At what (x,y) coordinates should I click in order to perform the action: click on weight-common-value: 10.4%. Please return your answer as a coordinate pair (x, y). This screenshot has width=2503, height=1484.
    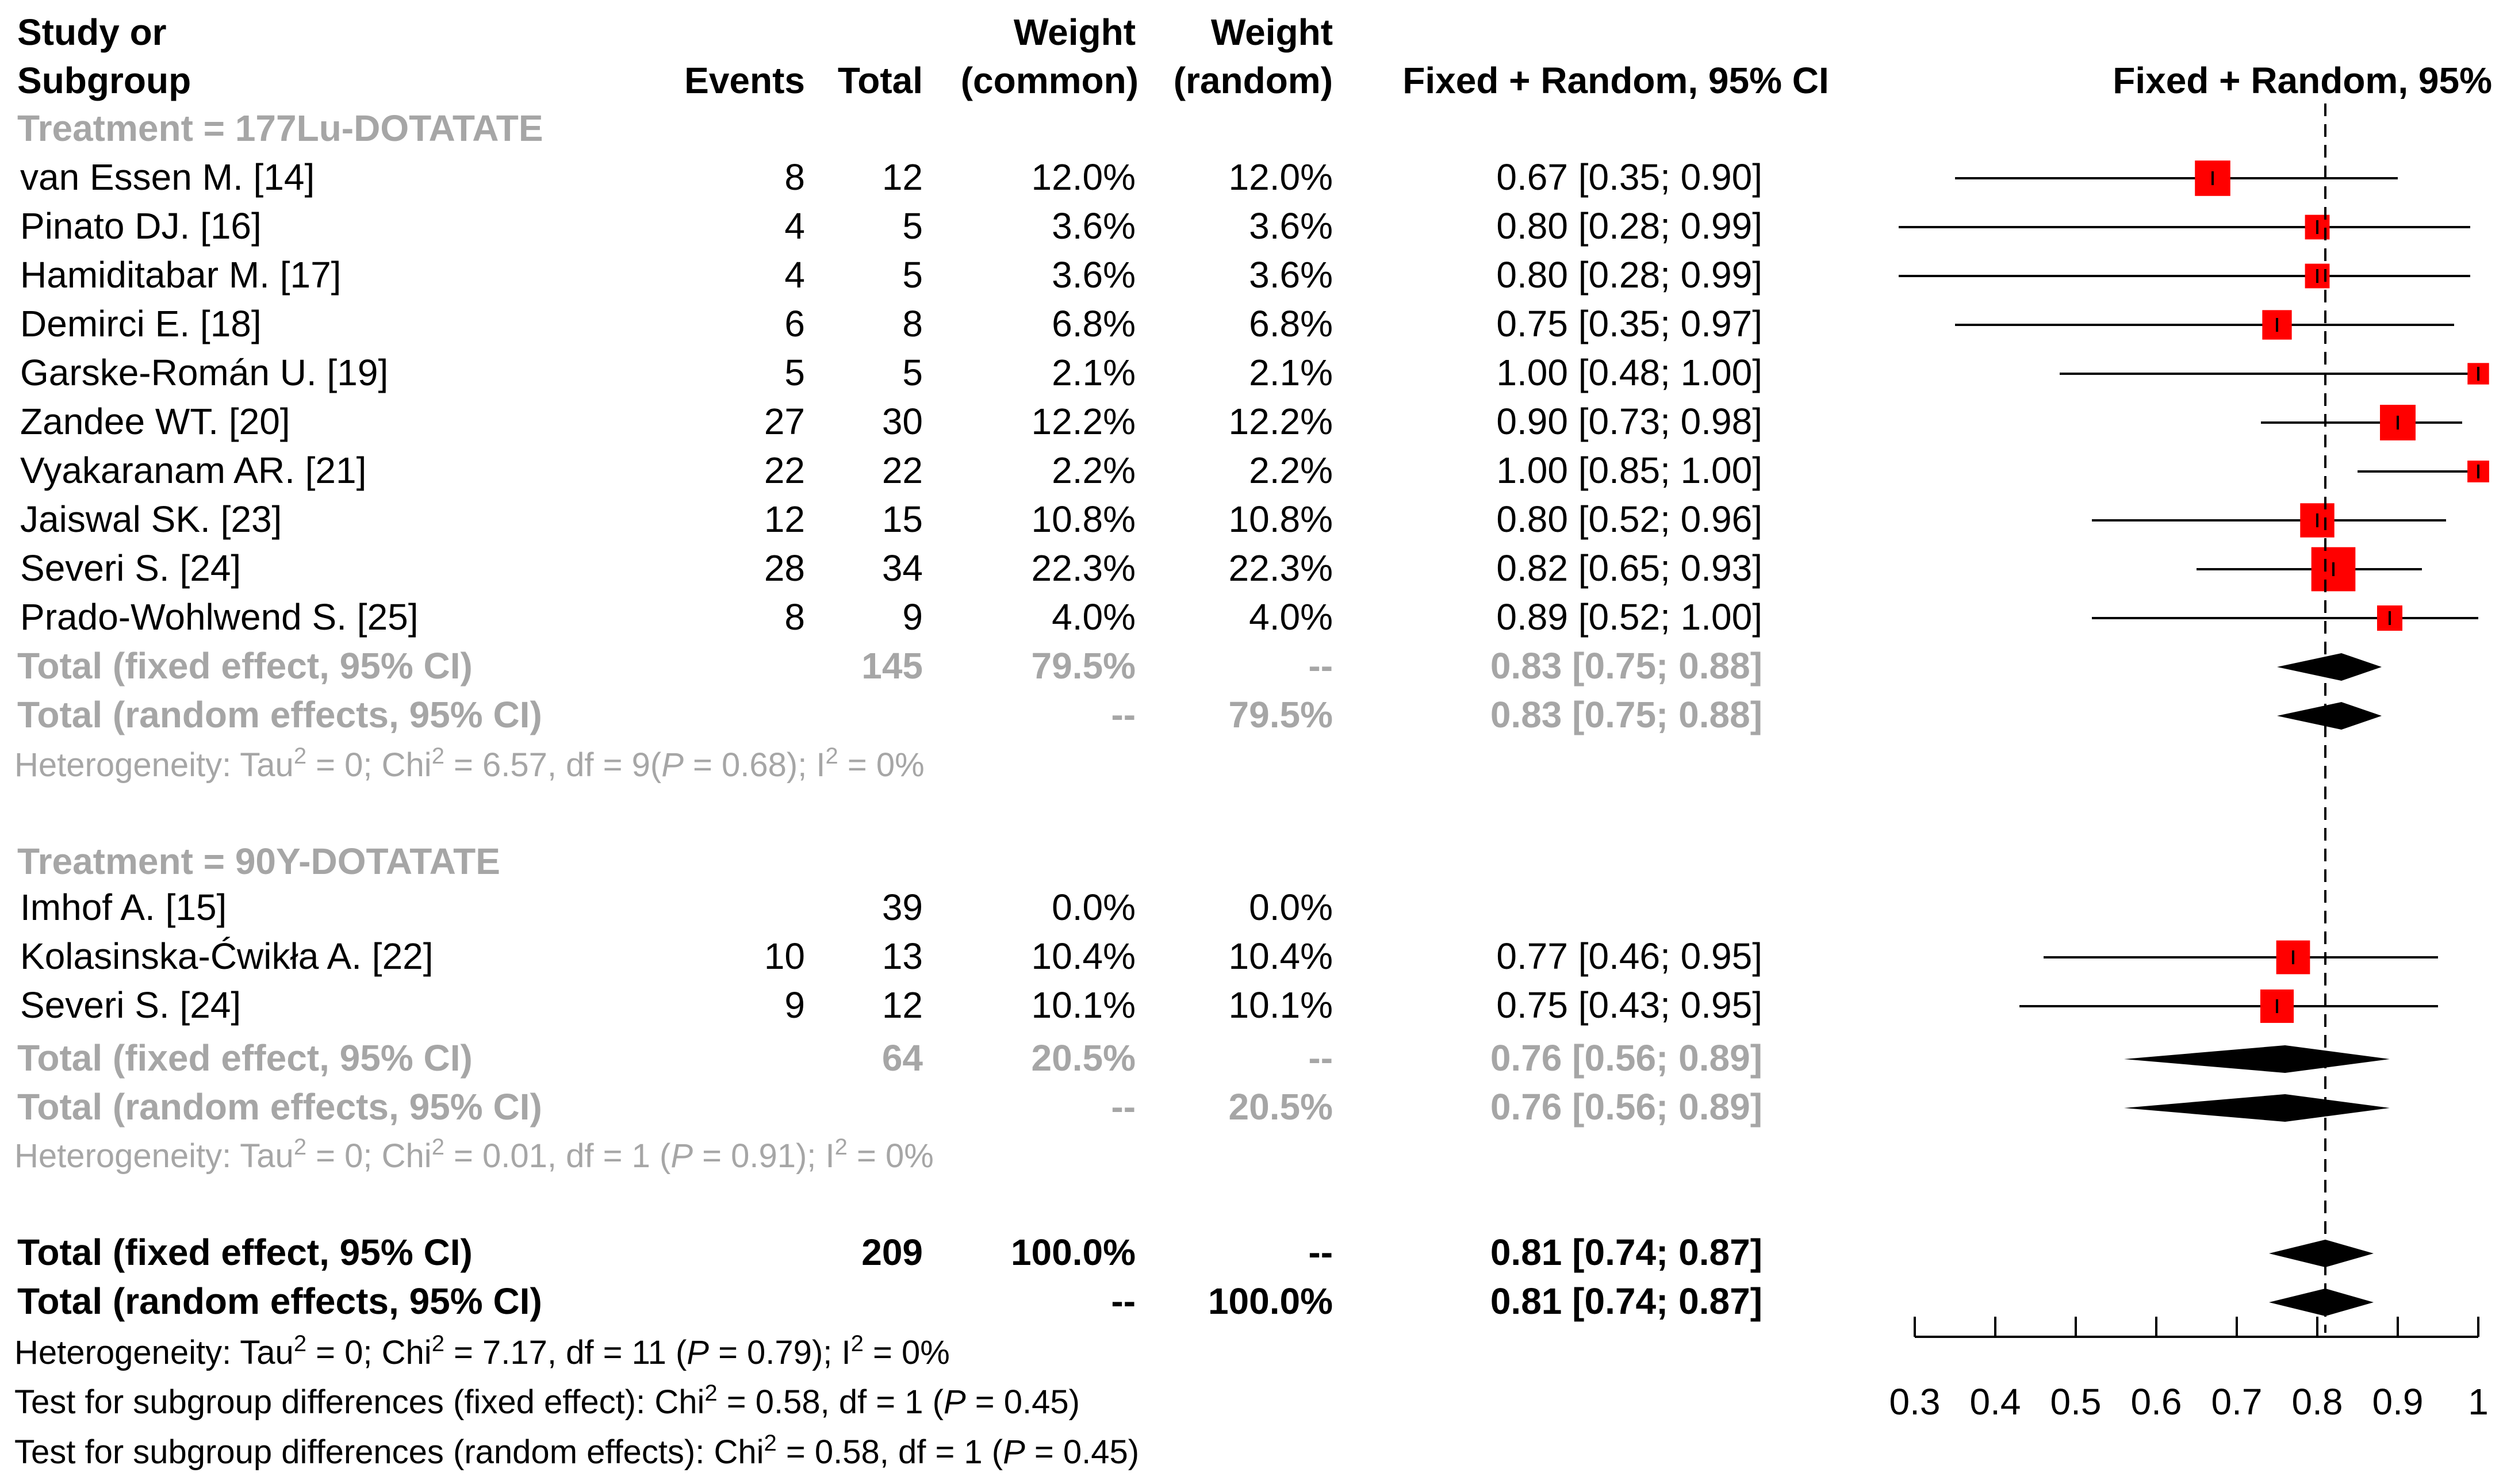
    Looking at the image, I should click on (1084, 956).